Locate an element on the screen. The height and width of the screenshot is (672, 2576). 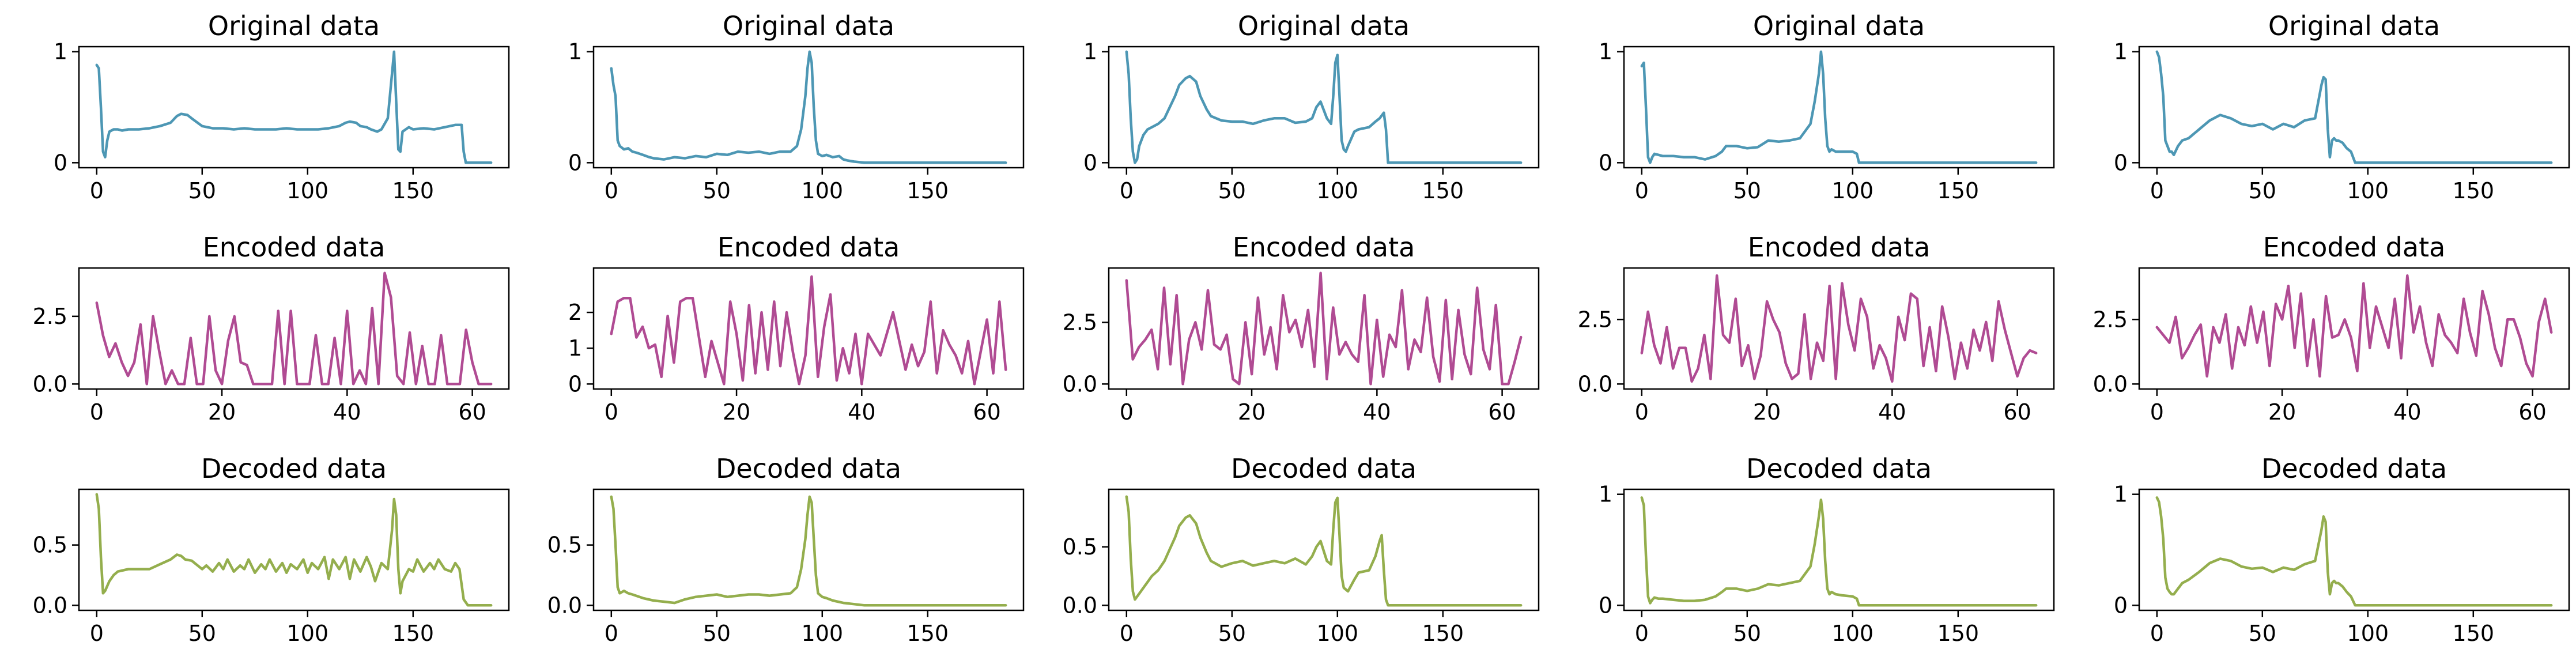
subplot-r2-c2: Decoded data 0 50 100 150 0.0 0.5 is located at coordinates (1301, 550).